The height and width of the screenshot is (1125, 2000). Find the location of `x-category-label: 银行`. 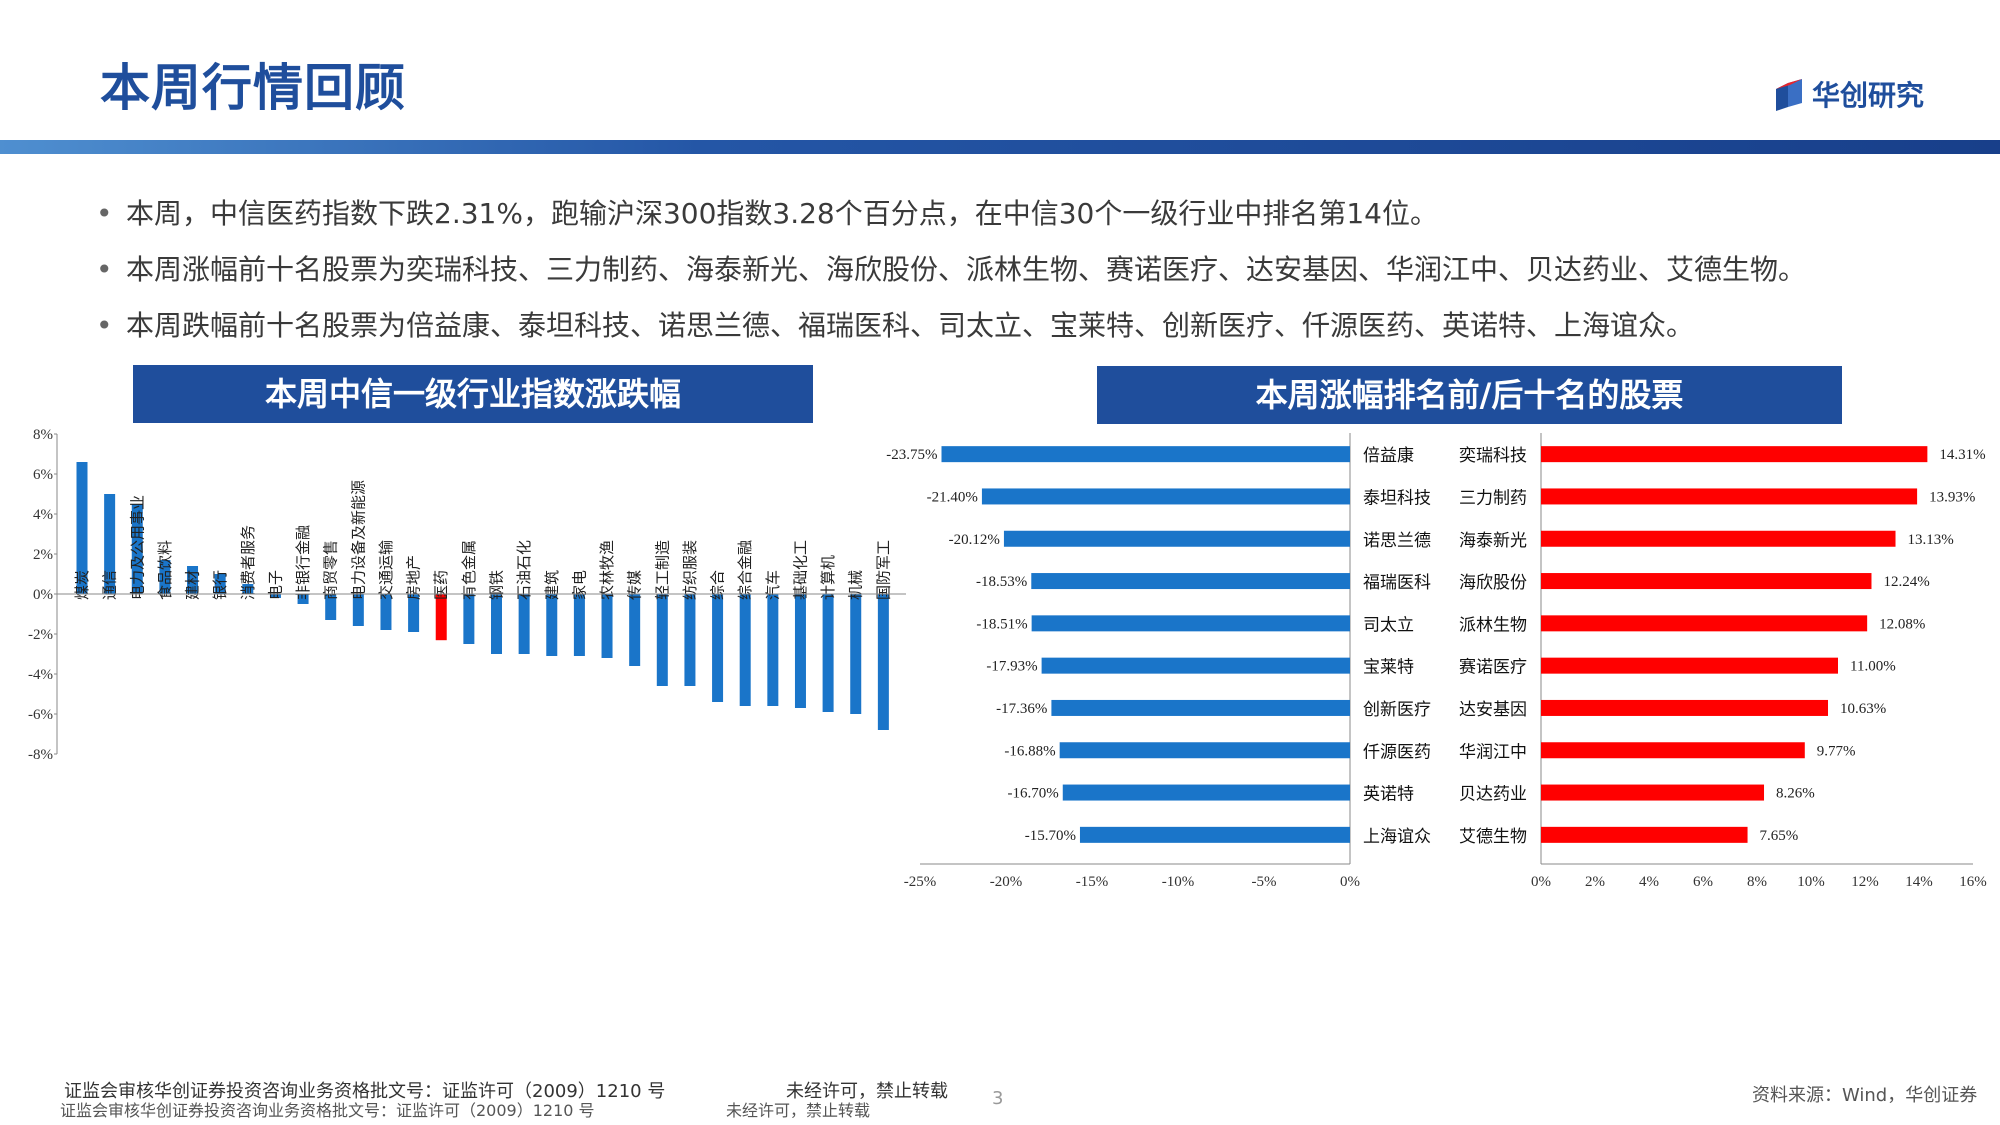

x-category-label: 银行 is located at coordinates (220, 585).